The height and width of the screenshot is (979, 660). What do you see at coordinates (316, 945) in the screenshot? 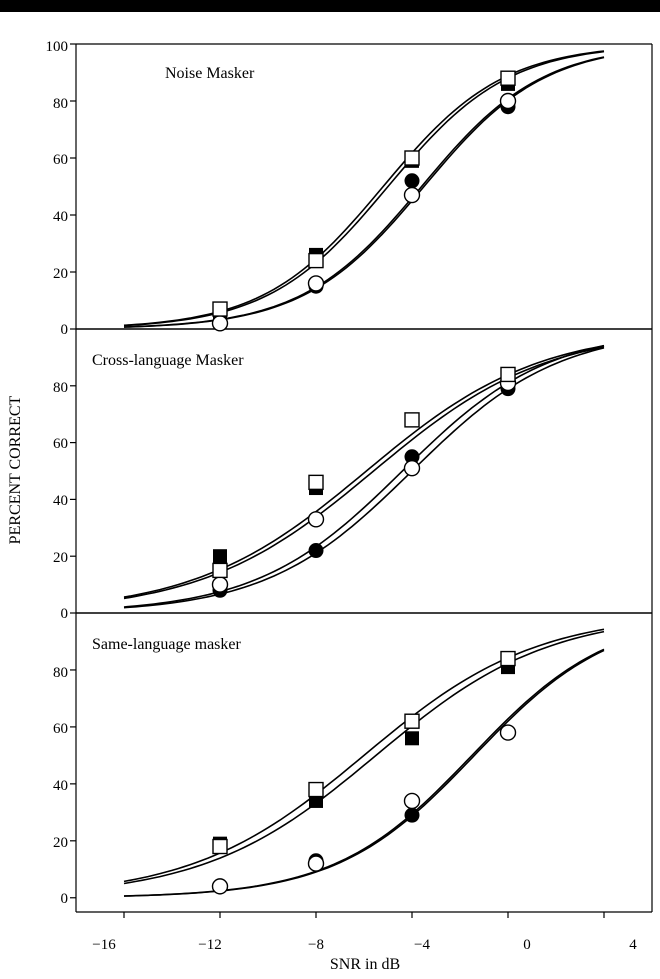
I see `x-tick-label: −8` at bounding box center [316, 945].